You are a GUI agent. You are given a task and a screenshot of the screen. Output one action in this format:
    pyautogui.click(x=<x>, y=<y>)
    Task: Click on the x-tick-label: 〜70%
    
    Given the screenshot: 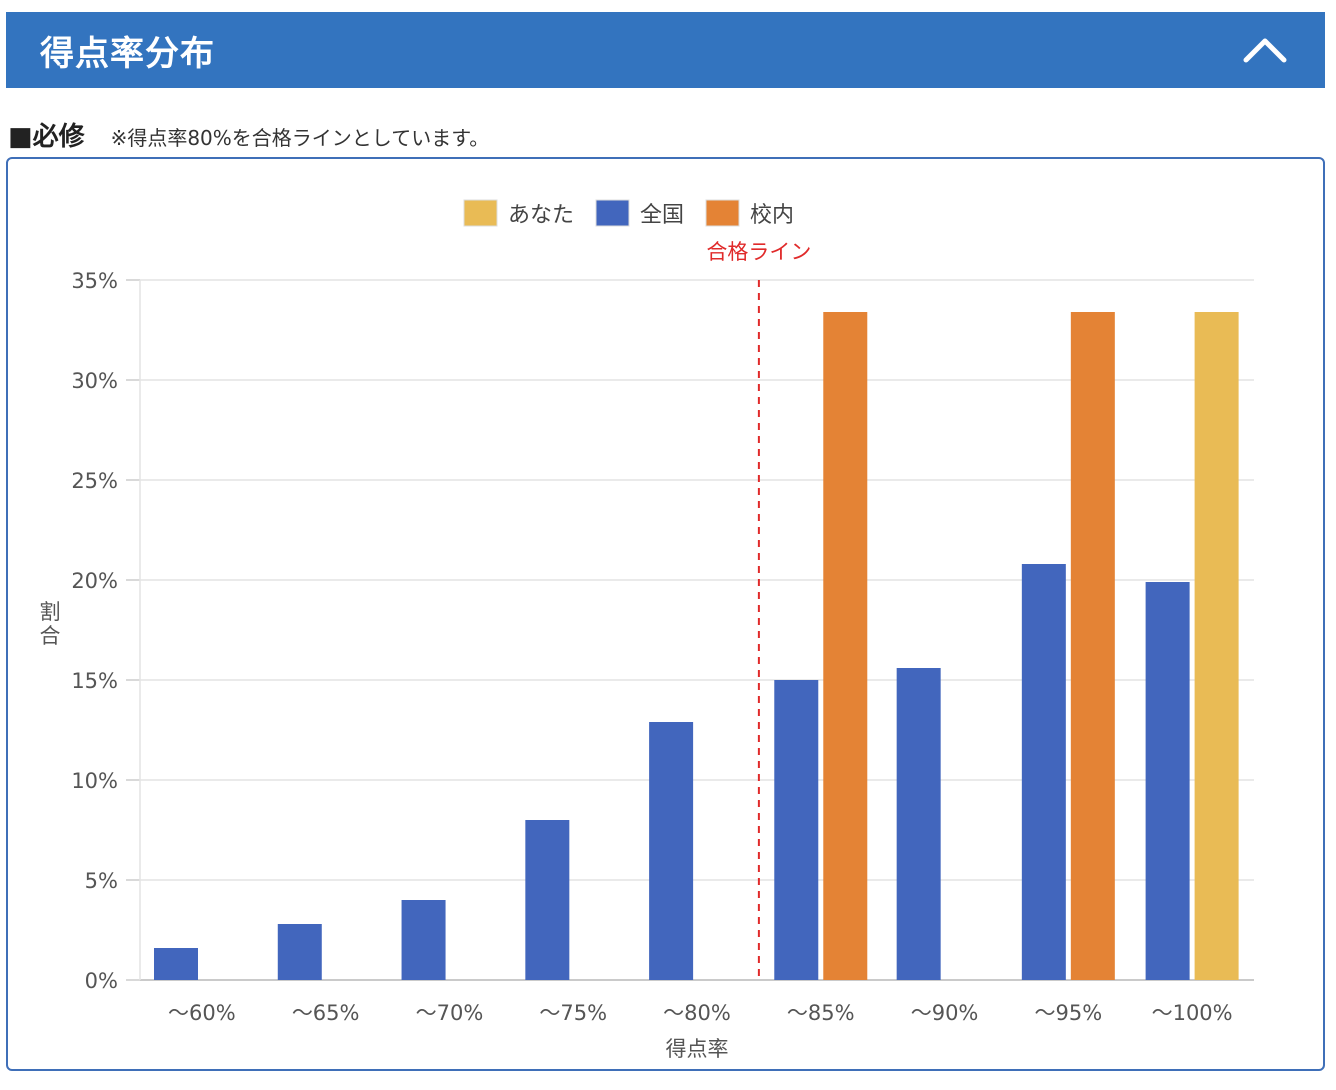 What is the action you would take?
    pyautogui.click(x=450, y=1013)
    